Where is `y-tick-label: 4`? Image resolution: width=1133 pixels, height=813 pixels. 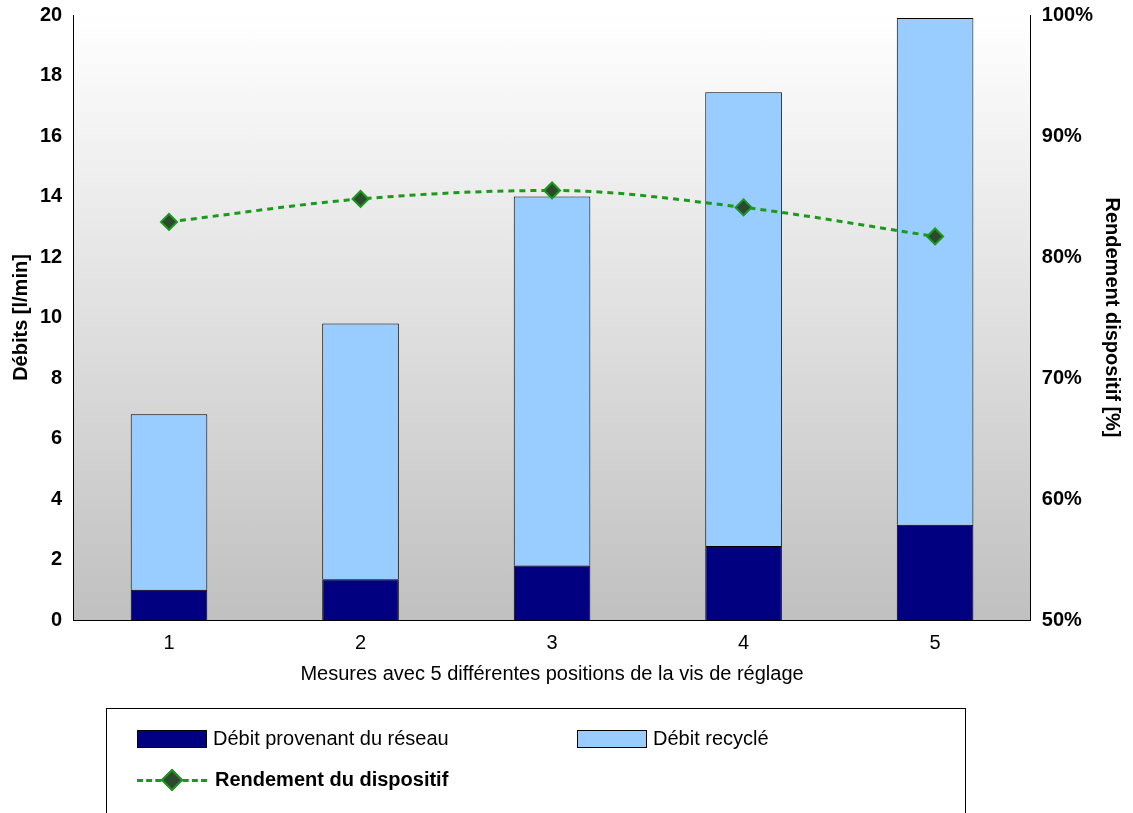 y-tick-label: 4 is located at coordinates (57, 497).